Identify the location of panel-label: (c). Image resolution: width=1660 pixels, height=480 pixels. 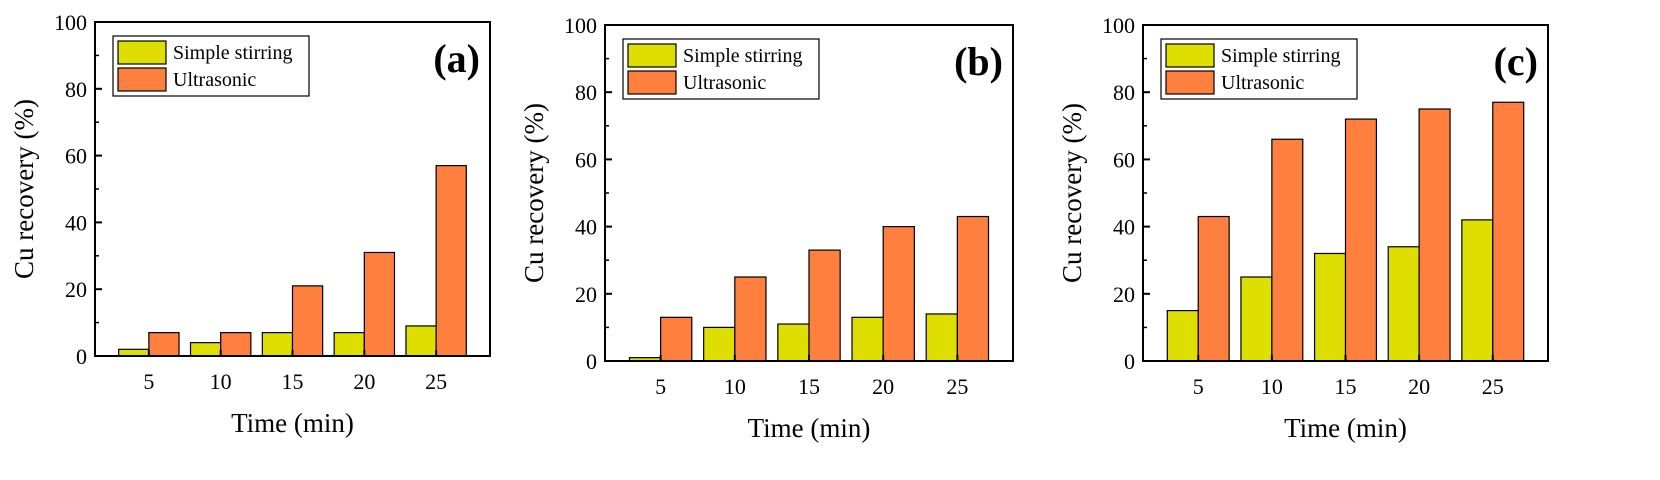
(1516, 61).